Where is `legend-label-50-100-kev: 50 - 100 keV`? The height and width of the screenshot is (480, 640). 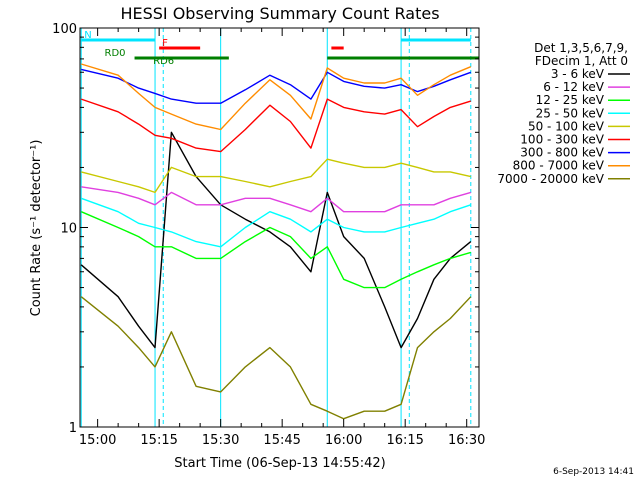
legend-label-50-100-kev: 50 - 100 keV is located at coordinates (566, 126).